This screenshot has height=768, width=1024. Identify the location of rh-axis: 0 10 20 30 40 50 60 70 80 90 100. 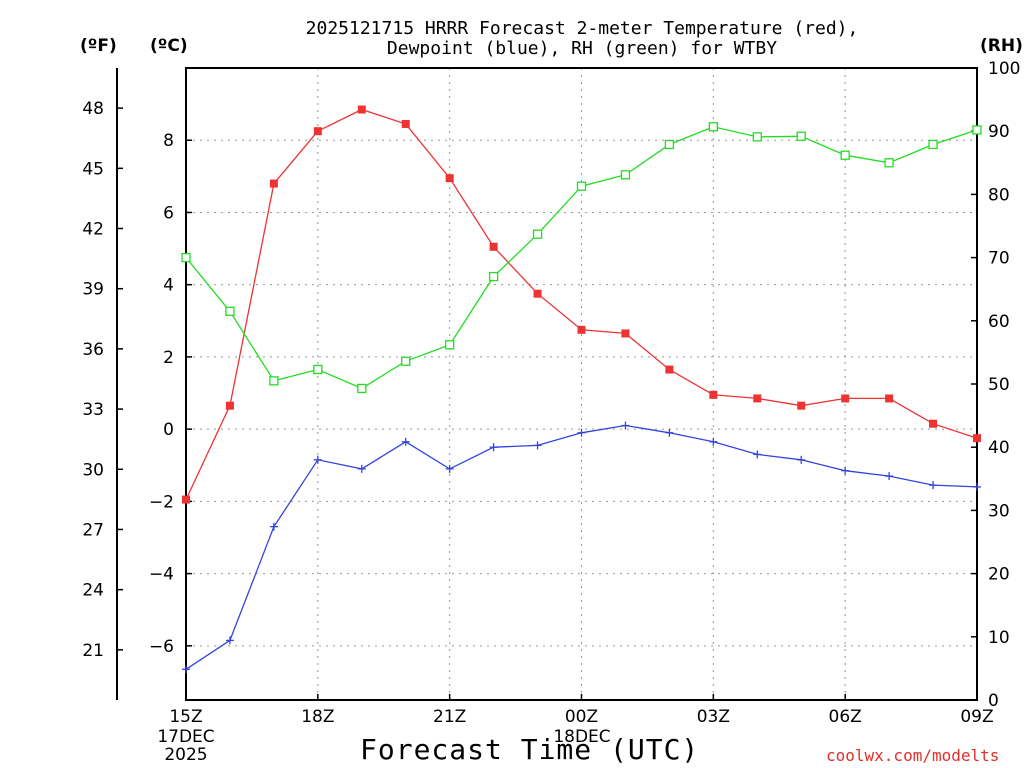
(995, 385).